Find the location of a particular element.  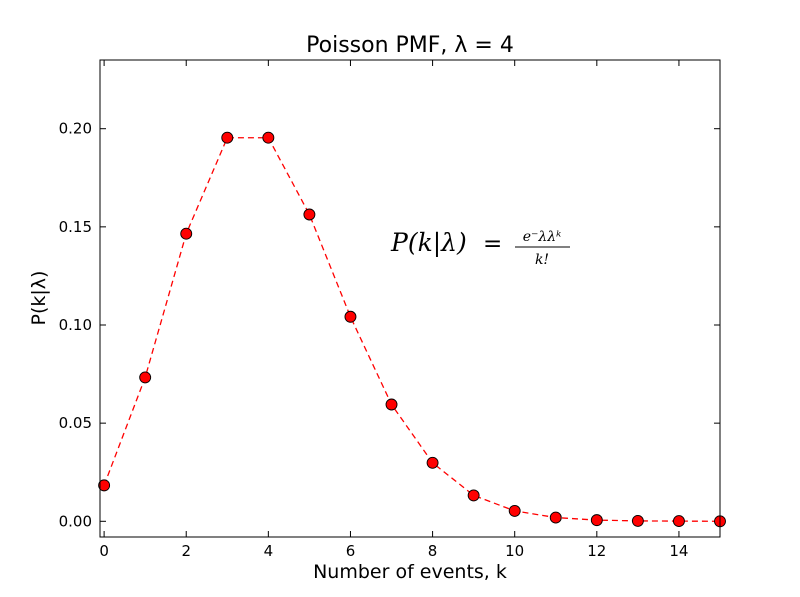

y-tick-label: 0.10 is located at coordinates (75, 325).